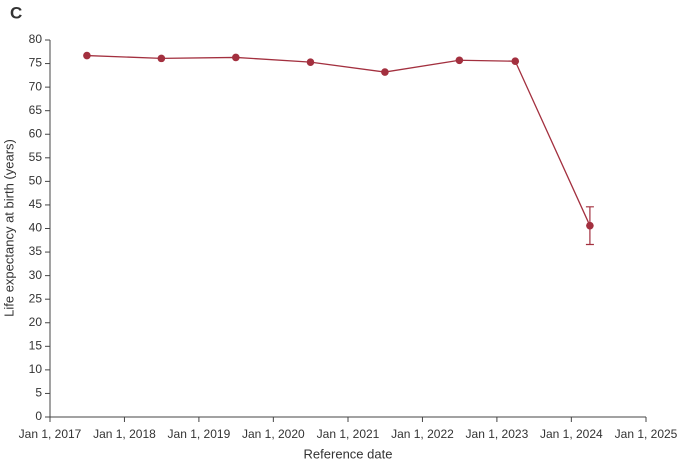  What do you see at coordinates (646, 434) in the screenshot?
I see `x-tick-label: Jan 1, 2025` at bounding box center [646, 434].